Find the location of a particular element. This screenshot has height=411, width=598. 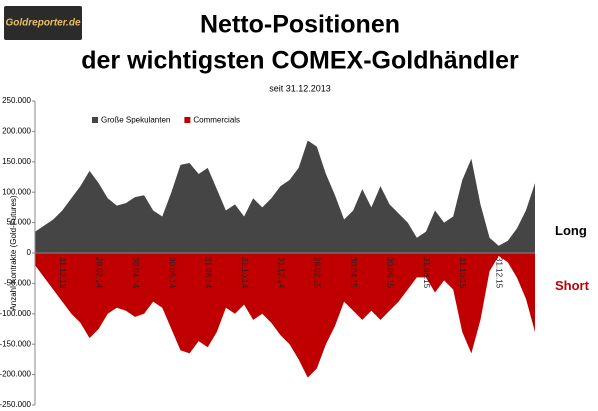

x-tick-label: 31.10.15 is located at coordinates (462, 273).